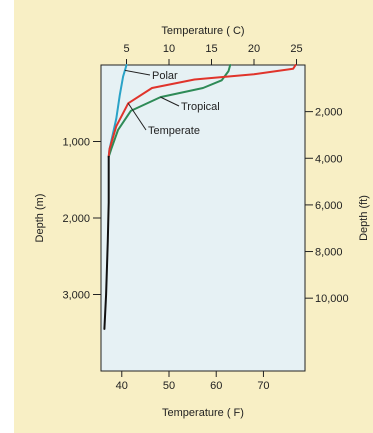 Image resolution: width=373 pixels, height=433 pixels. What do you see at coordinates (296, 49) in the screenshot?
I see `top-tick-label: 25` at bounding box center [296, 49].